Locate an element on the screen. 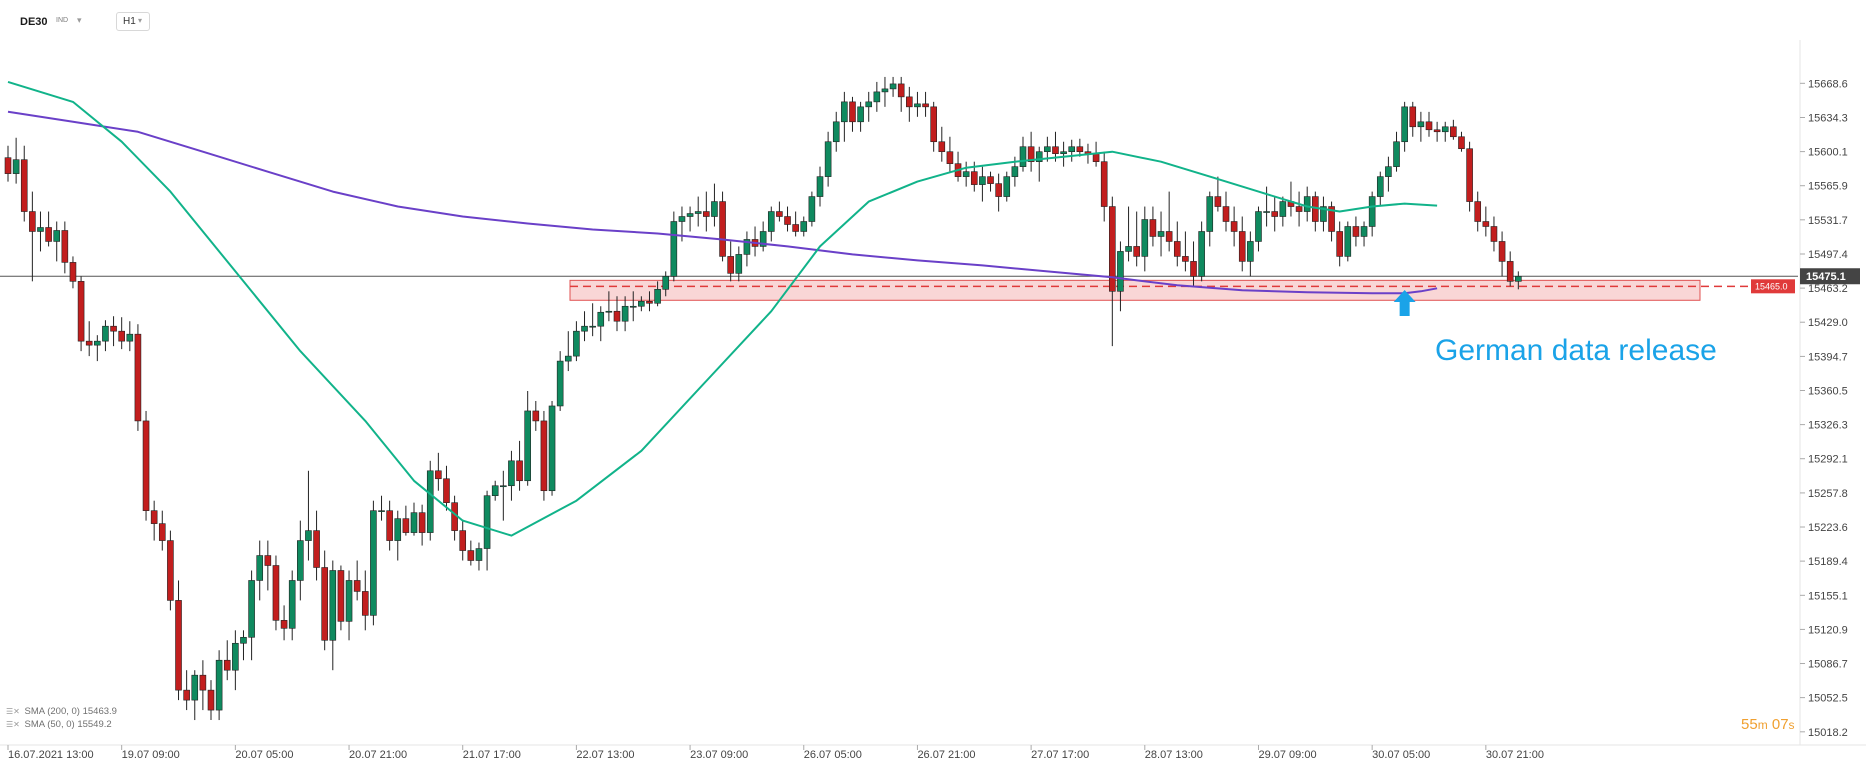  x-tick-label: 21.07 17:00 is located at coordinates (492, 755).